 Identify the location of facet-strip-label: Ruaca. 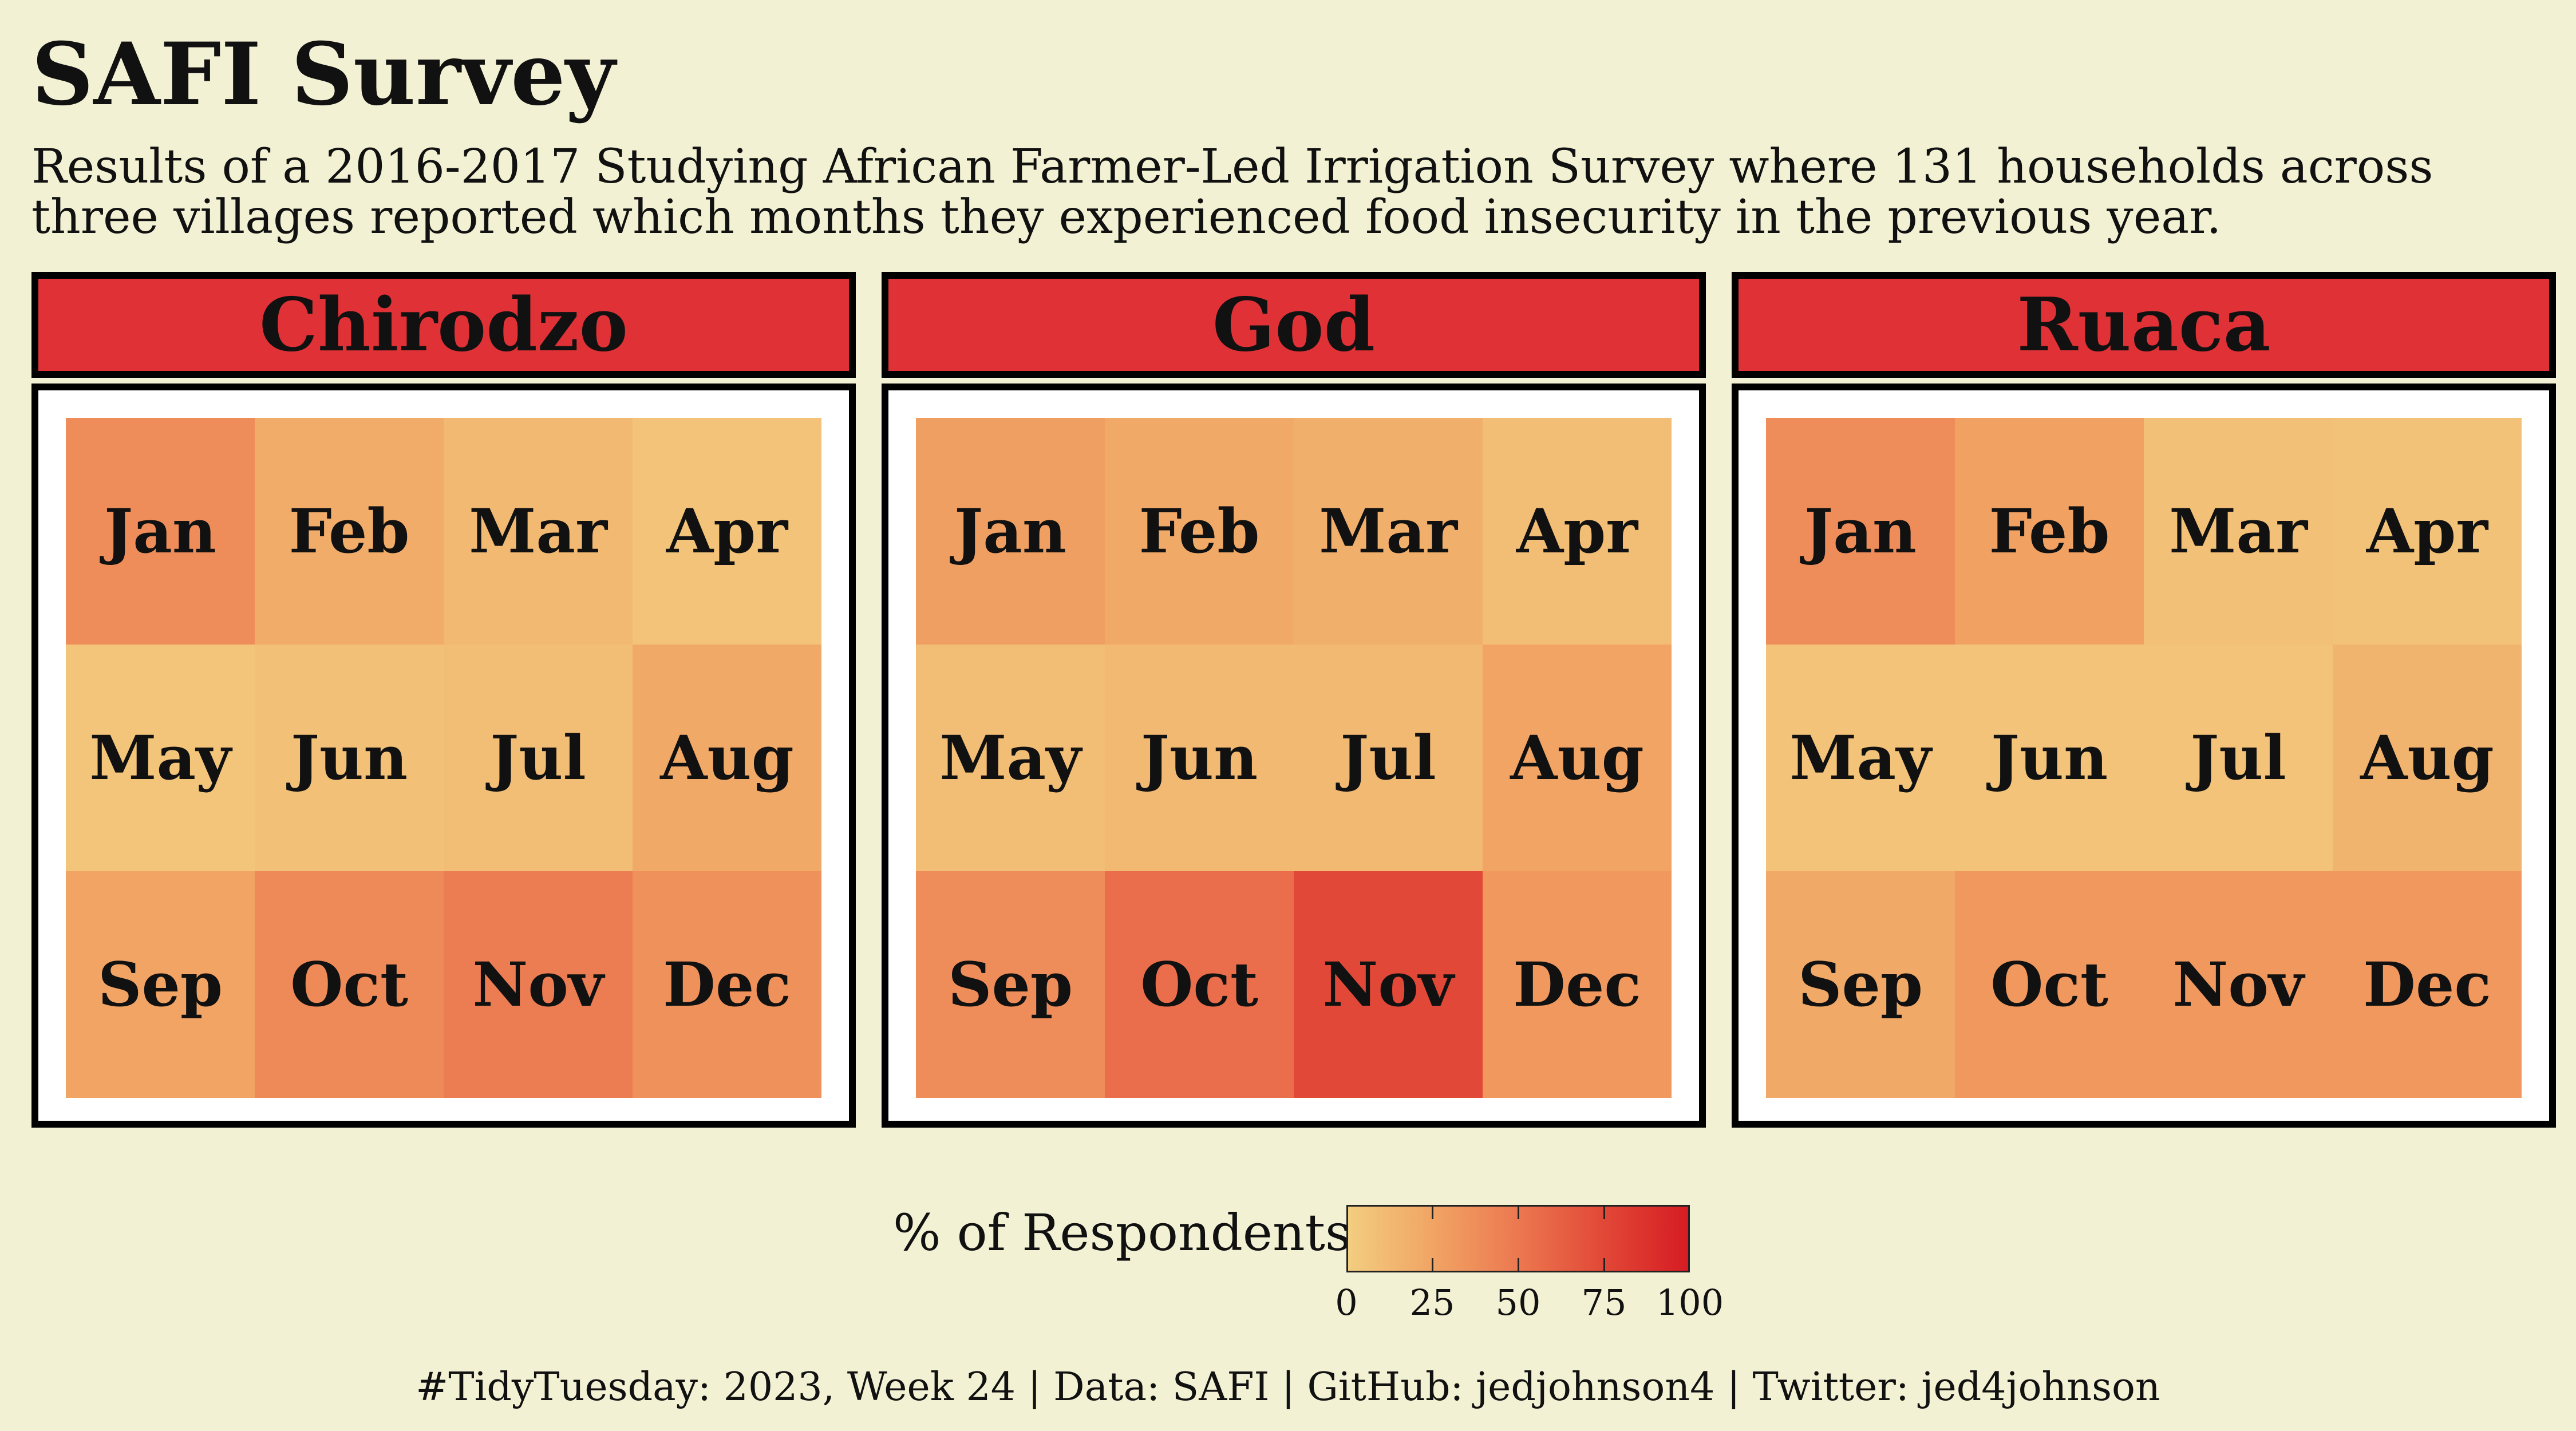
(2144, 325).